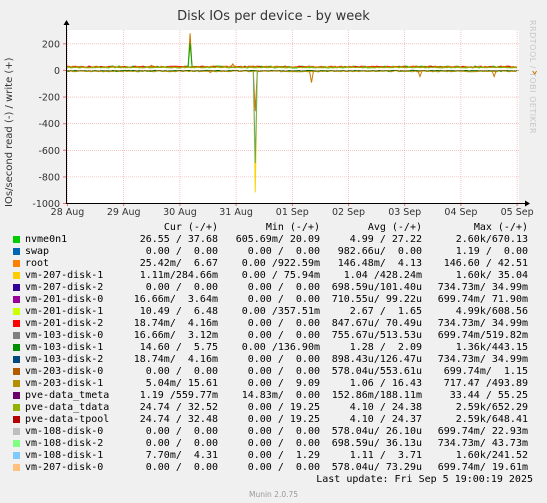  Describe the element at coordinates (485, 263) in the screenshot. I see `legend-max: 146.60 / 42.51` at that location.